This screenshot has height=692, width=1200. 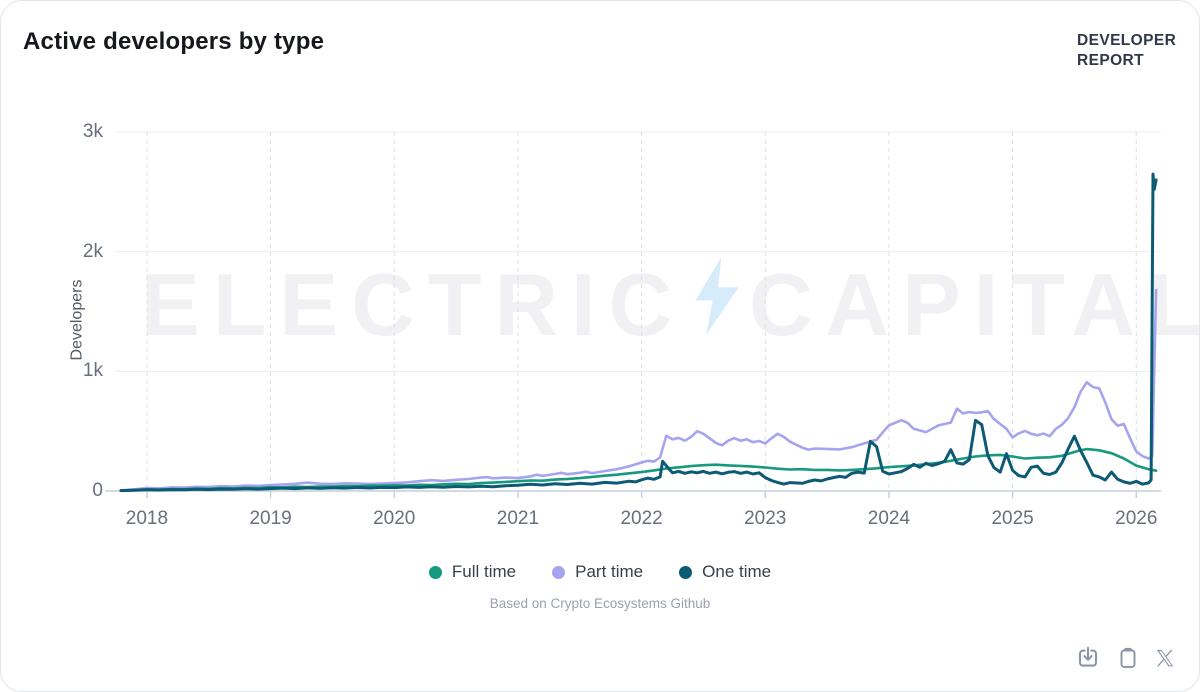 What do you see at coordinates (974, 304) in the screenshot?
I see `watermark-word-capital: CAPITAL` at bounding box center [974, 304].